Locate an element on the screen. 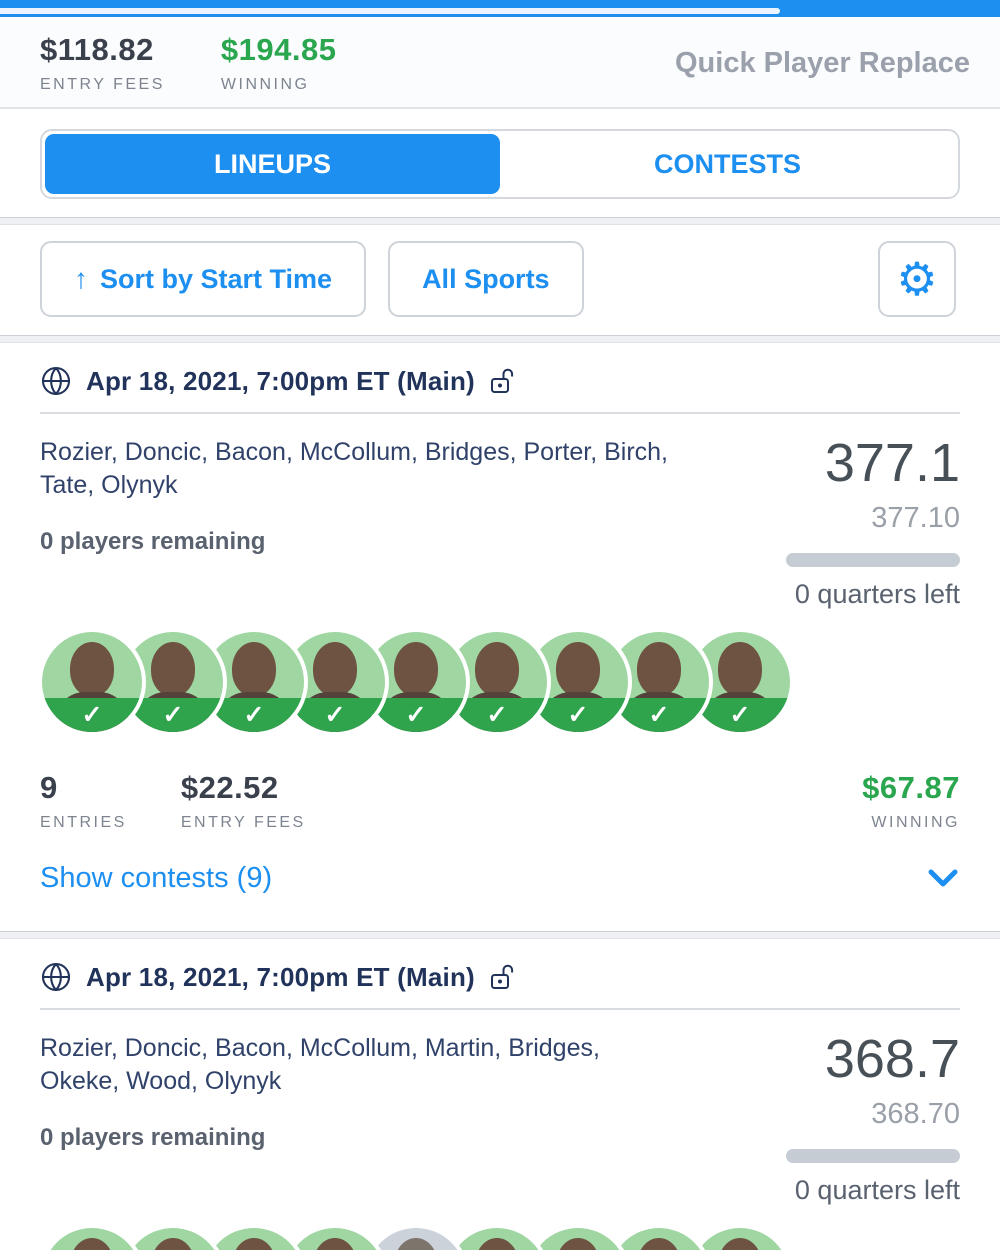 This screenshot has width=1000, height=1250. settings-button: ⚙ is located at coordinates (917, 279).